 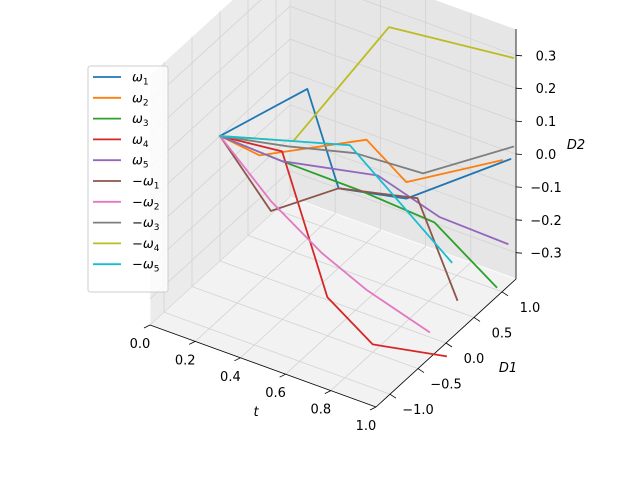 I want to click on d2-tick-label: −0.3, so click(x=546, y=254).